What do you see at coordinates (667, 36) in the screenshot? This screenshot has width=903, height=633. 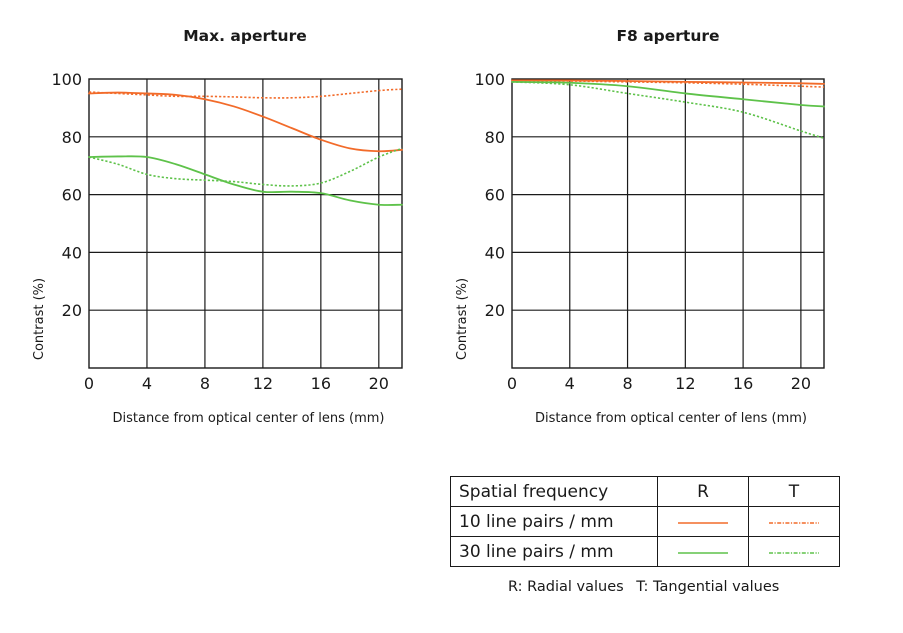 I see `chart-title: F8 aperture` at bounding box center [667, 36].